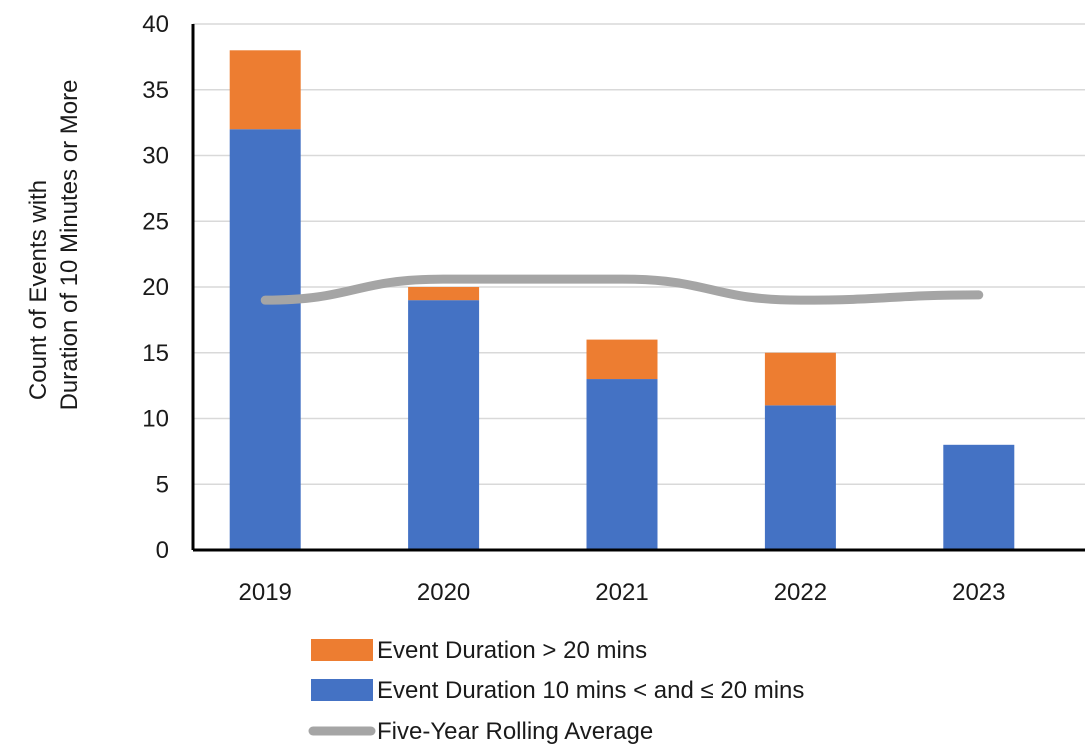  I want to click on x-tick-labels: 2019 2020 2021 2022 2023, so click(622, 592).